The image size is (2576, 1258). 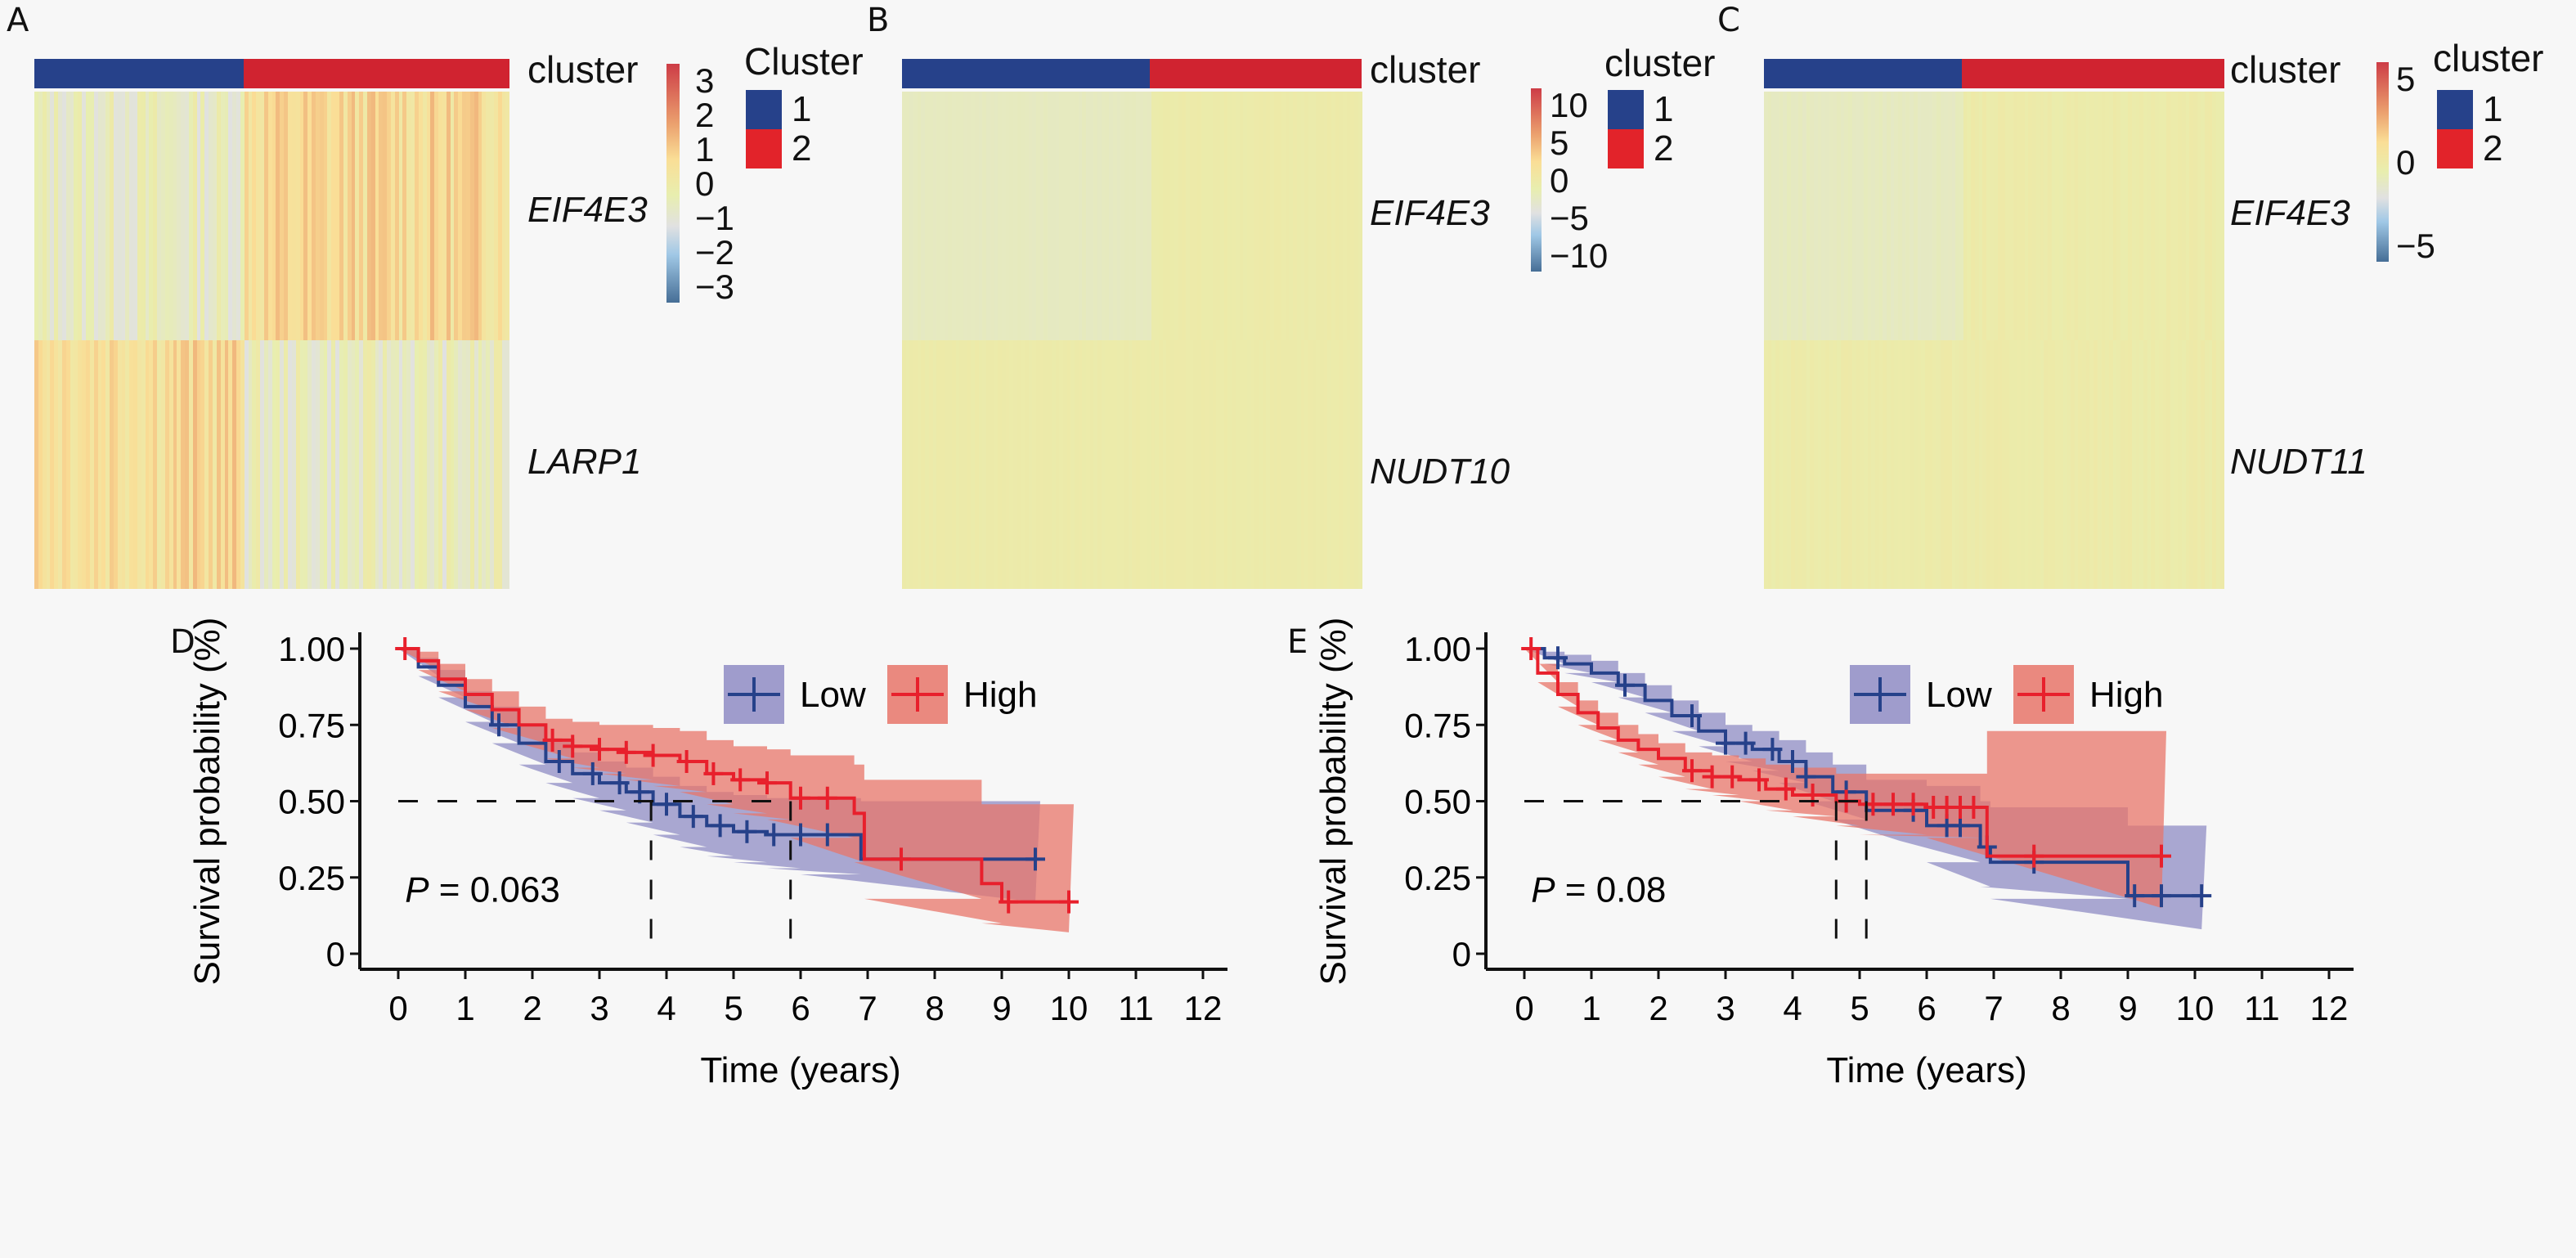 I want to click on x-tick-label: 5, so click(x=1859, y=1008).